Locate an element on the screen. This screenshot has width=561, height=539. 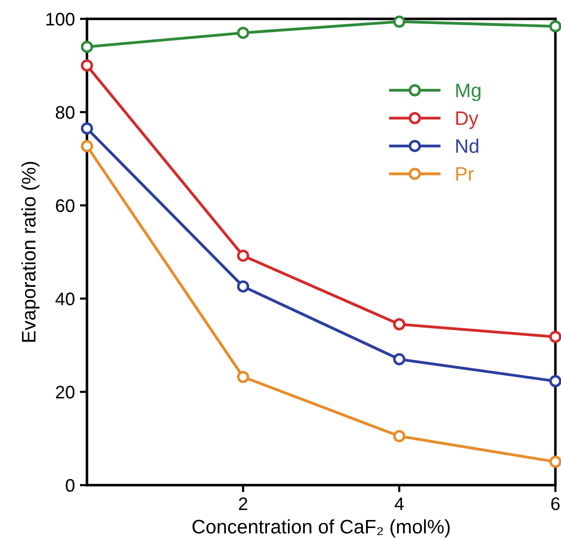
y-axis-title: Evaporation ratio (%) is located at coordinates (30, 252).